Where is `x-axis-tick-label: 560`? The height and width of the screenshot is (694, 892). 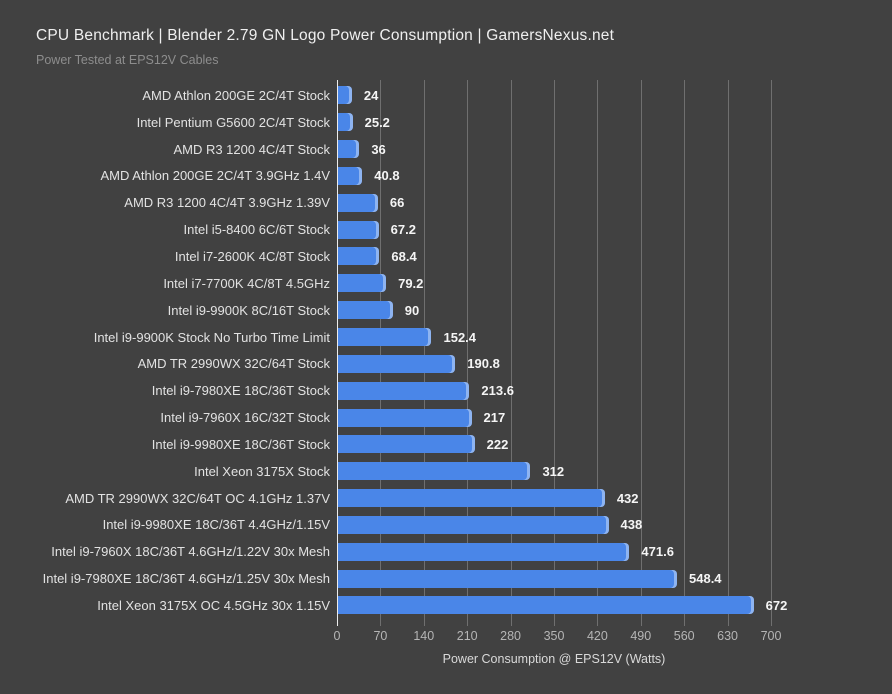
x-axis-tick-label: 560 is located at coordinates (684, 636).